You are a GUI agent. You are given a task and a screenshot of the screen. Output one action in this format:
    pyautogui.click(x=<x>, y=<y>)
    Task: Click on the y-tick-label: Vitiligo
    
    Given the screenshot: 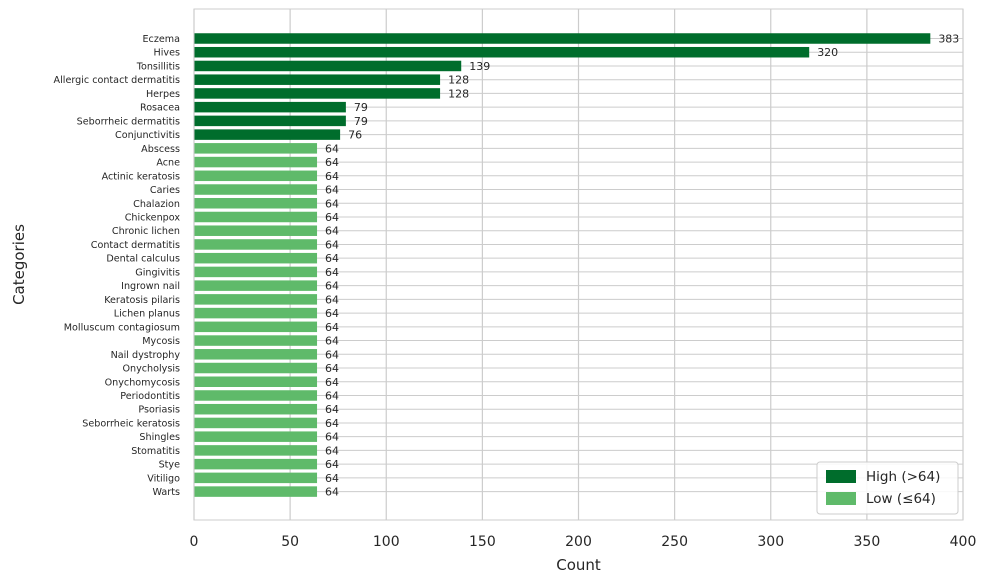 What is the action you would take?
    pyautogui.click(x=163, y=478)
    